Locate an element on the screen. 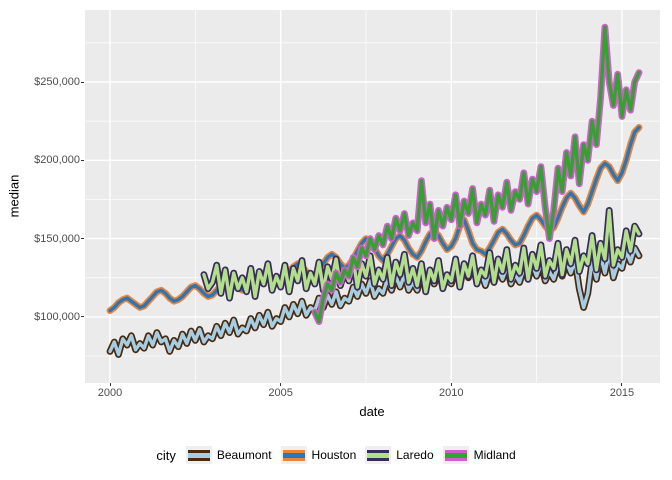  legend-label: Houston is located at coordinates (334, 455).